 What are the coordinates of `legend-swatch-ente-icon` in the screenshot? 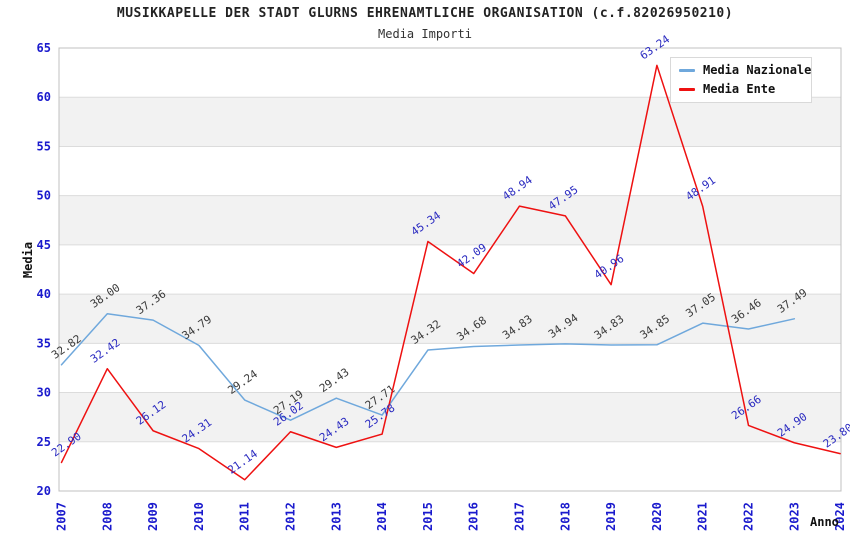 It's located at (687, 89).